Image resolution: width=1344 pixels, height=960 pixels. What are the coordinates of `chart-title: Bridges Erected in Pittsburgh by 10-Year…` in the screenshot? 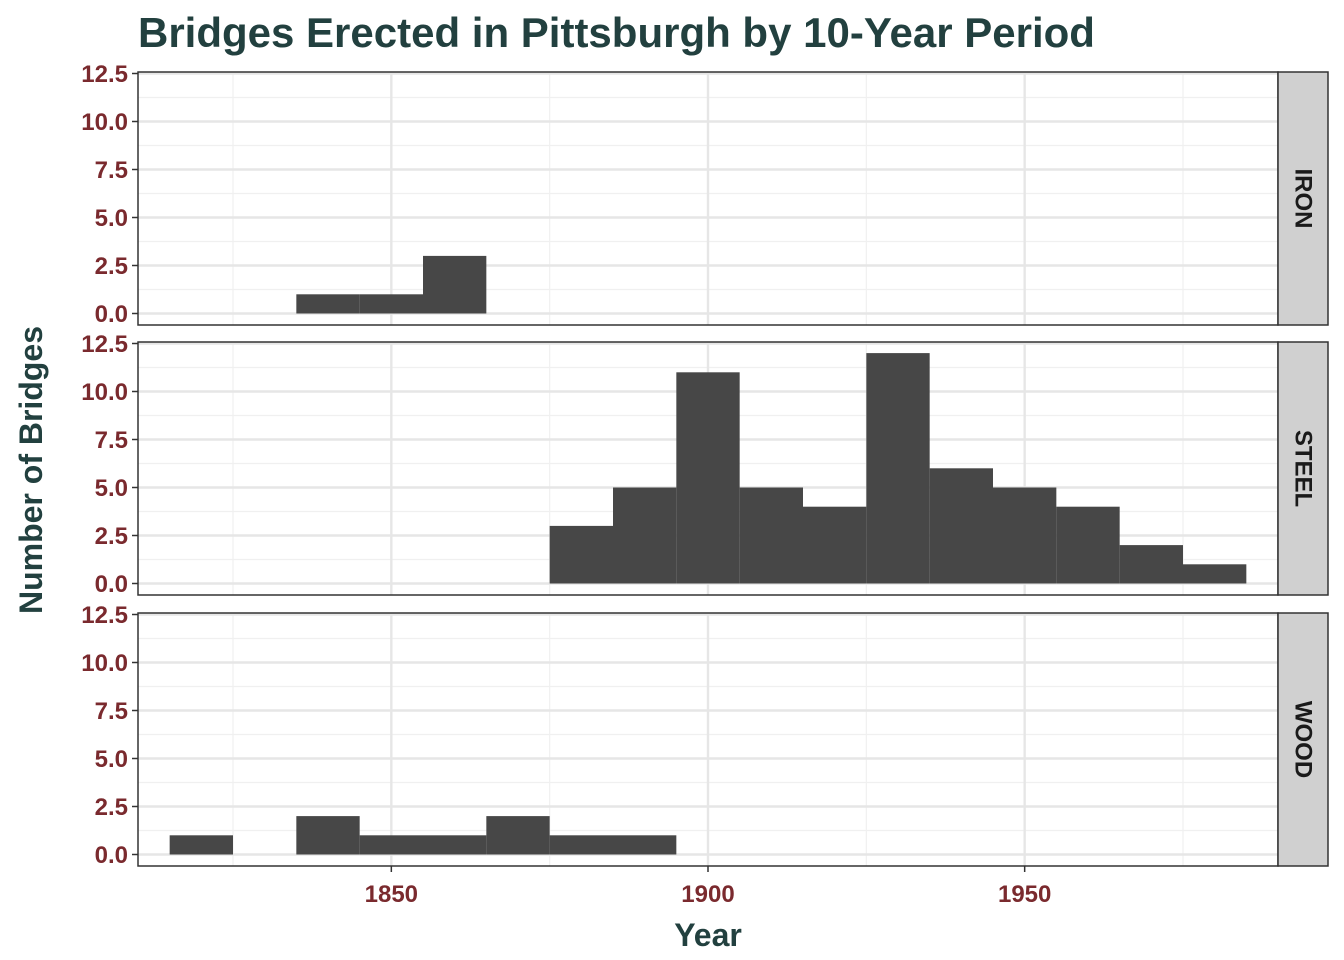 It's located at (616, 32).